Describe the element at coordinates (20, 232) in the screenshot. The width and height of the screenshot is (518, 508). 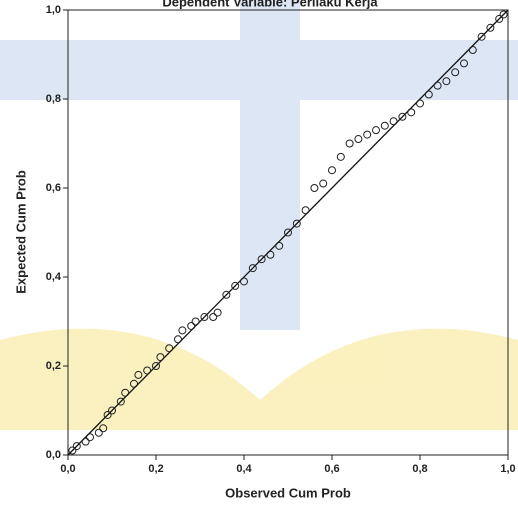
I see `y-axis-title: Expected Cum Prob` at that location.